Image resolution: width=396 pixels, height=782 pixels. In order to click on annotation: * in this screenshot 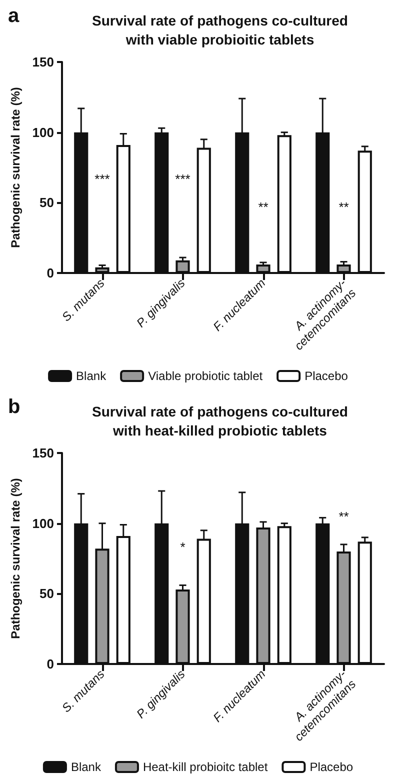, I will do `click(183, 547)`.